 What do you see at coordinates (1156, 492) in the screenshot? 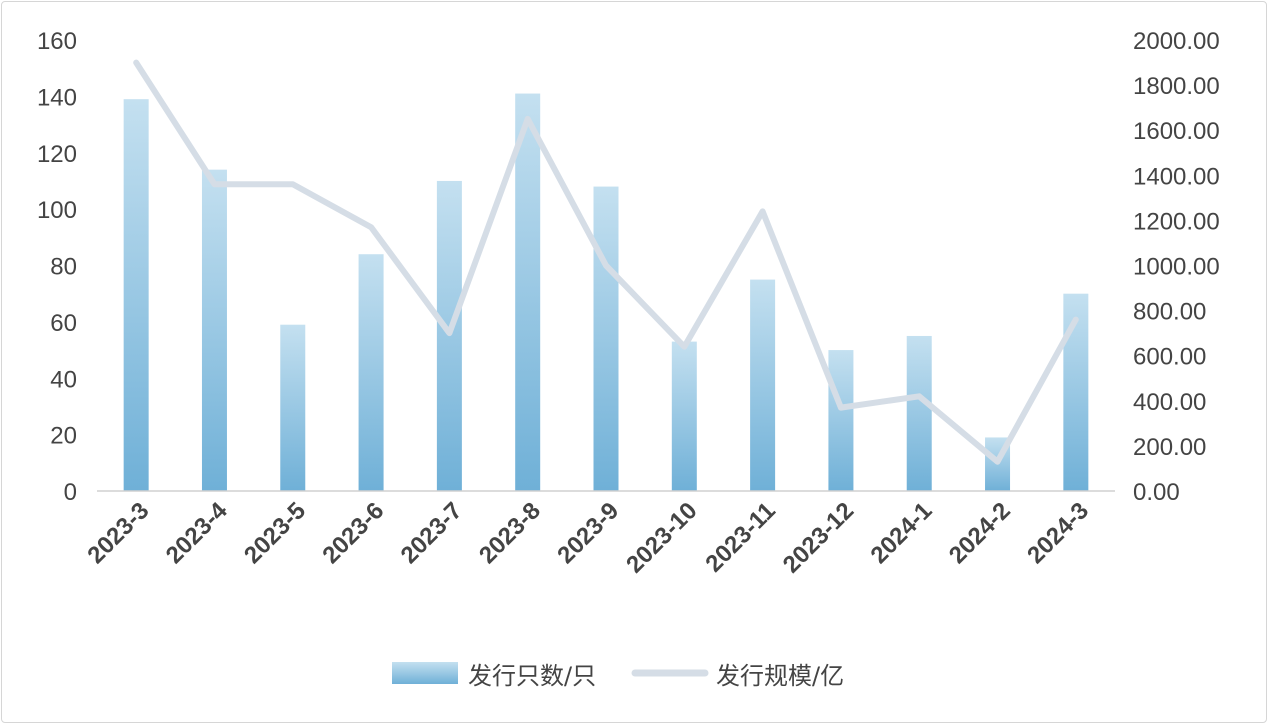
I see `right-tick-label: 0.00` at bounding box center [1156, 492].